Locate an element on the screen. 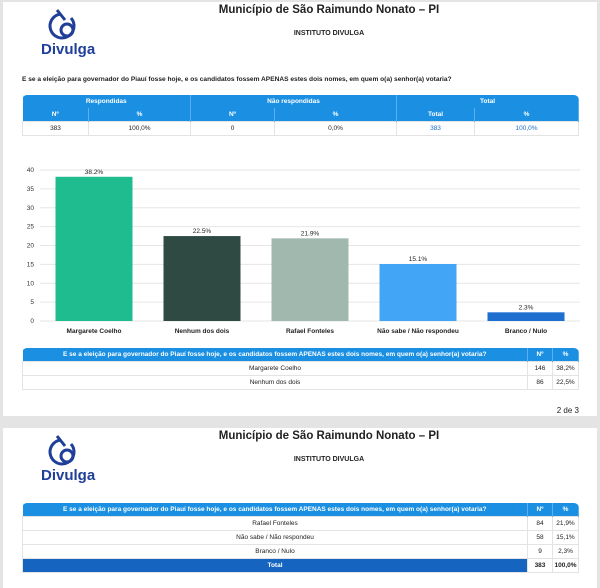 This screenshot has width=600, height=588. data-label: 15.1% is located at coordinates (418, 259).